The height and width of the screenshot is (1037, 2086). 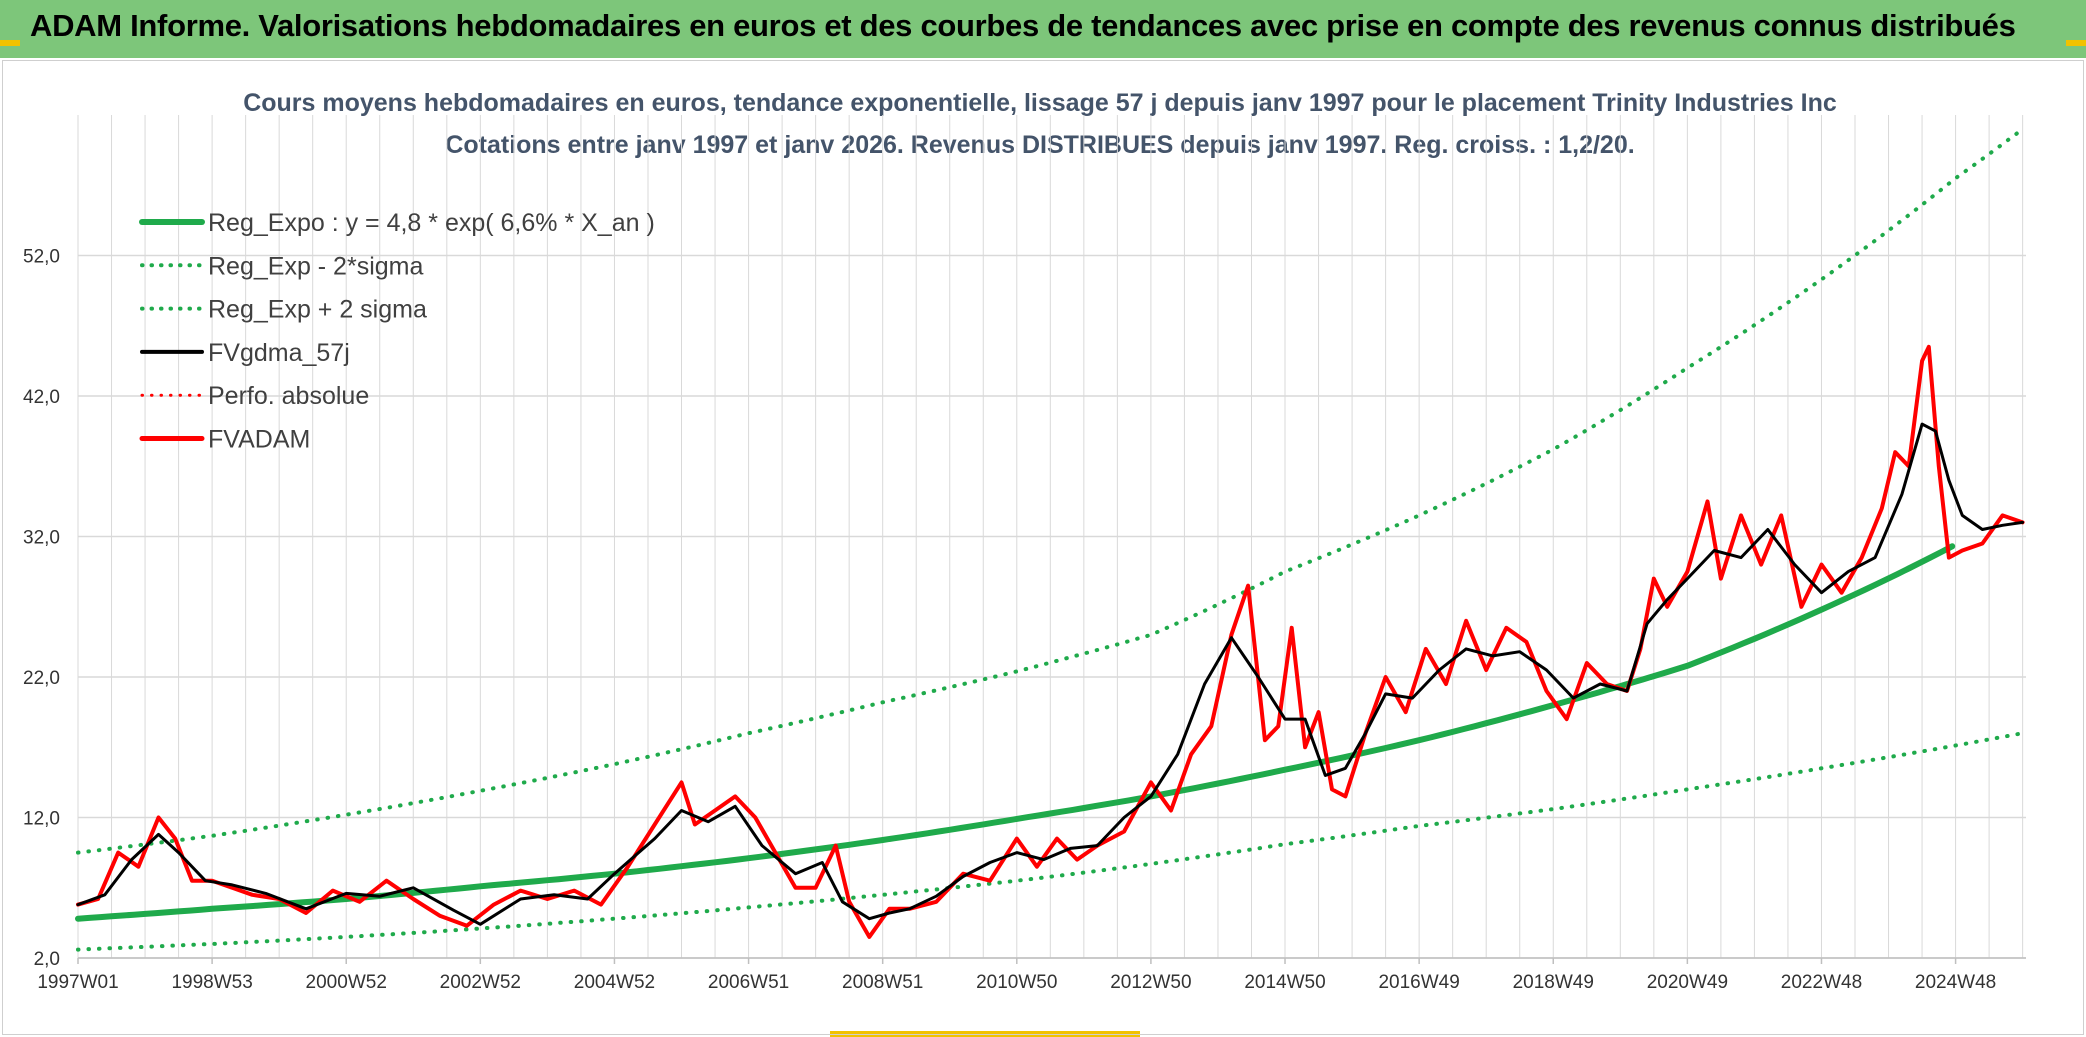 What do you see at coordinates (1016, 982) in the screenshot?
I see `x-tick-label: 2010W50` at bounding box center [1016, 982].